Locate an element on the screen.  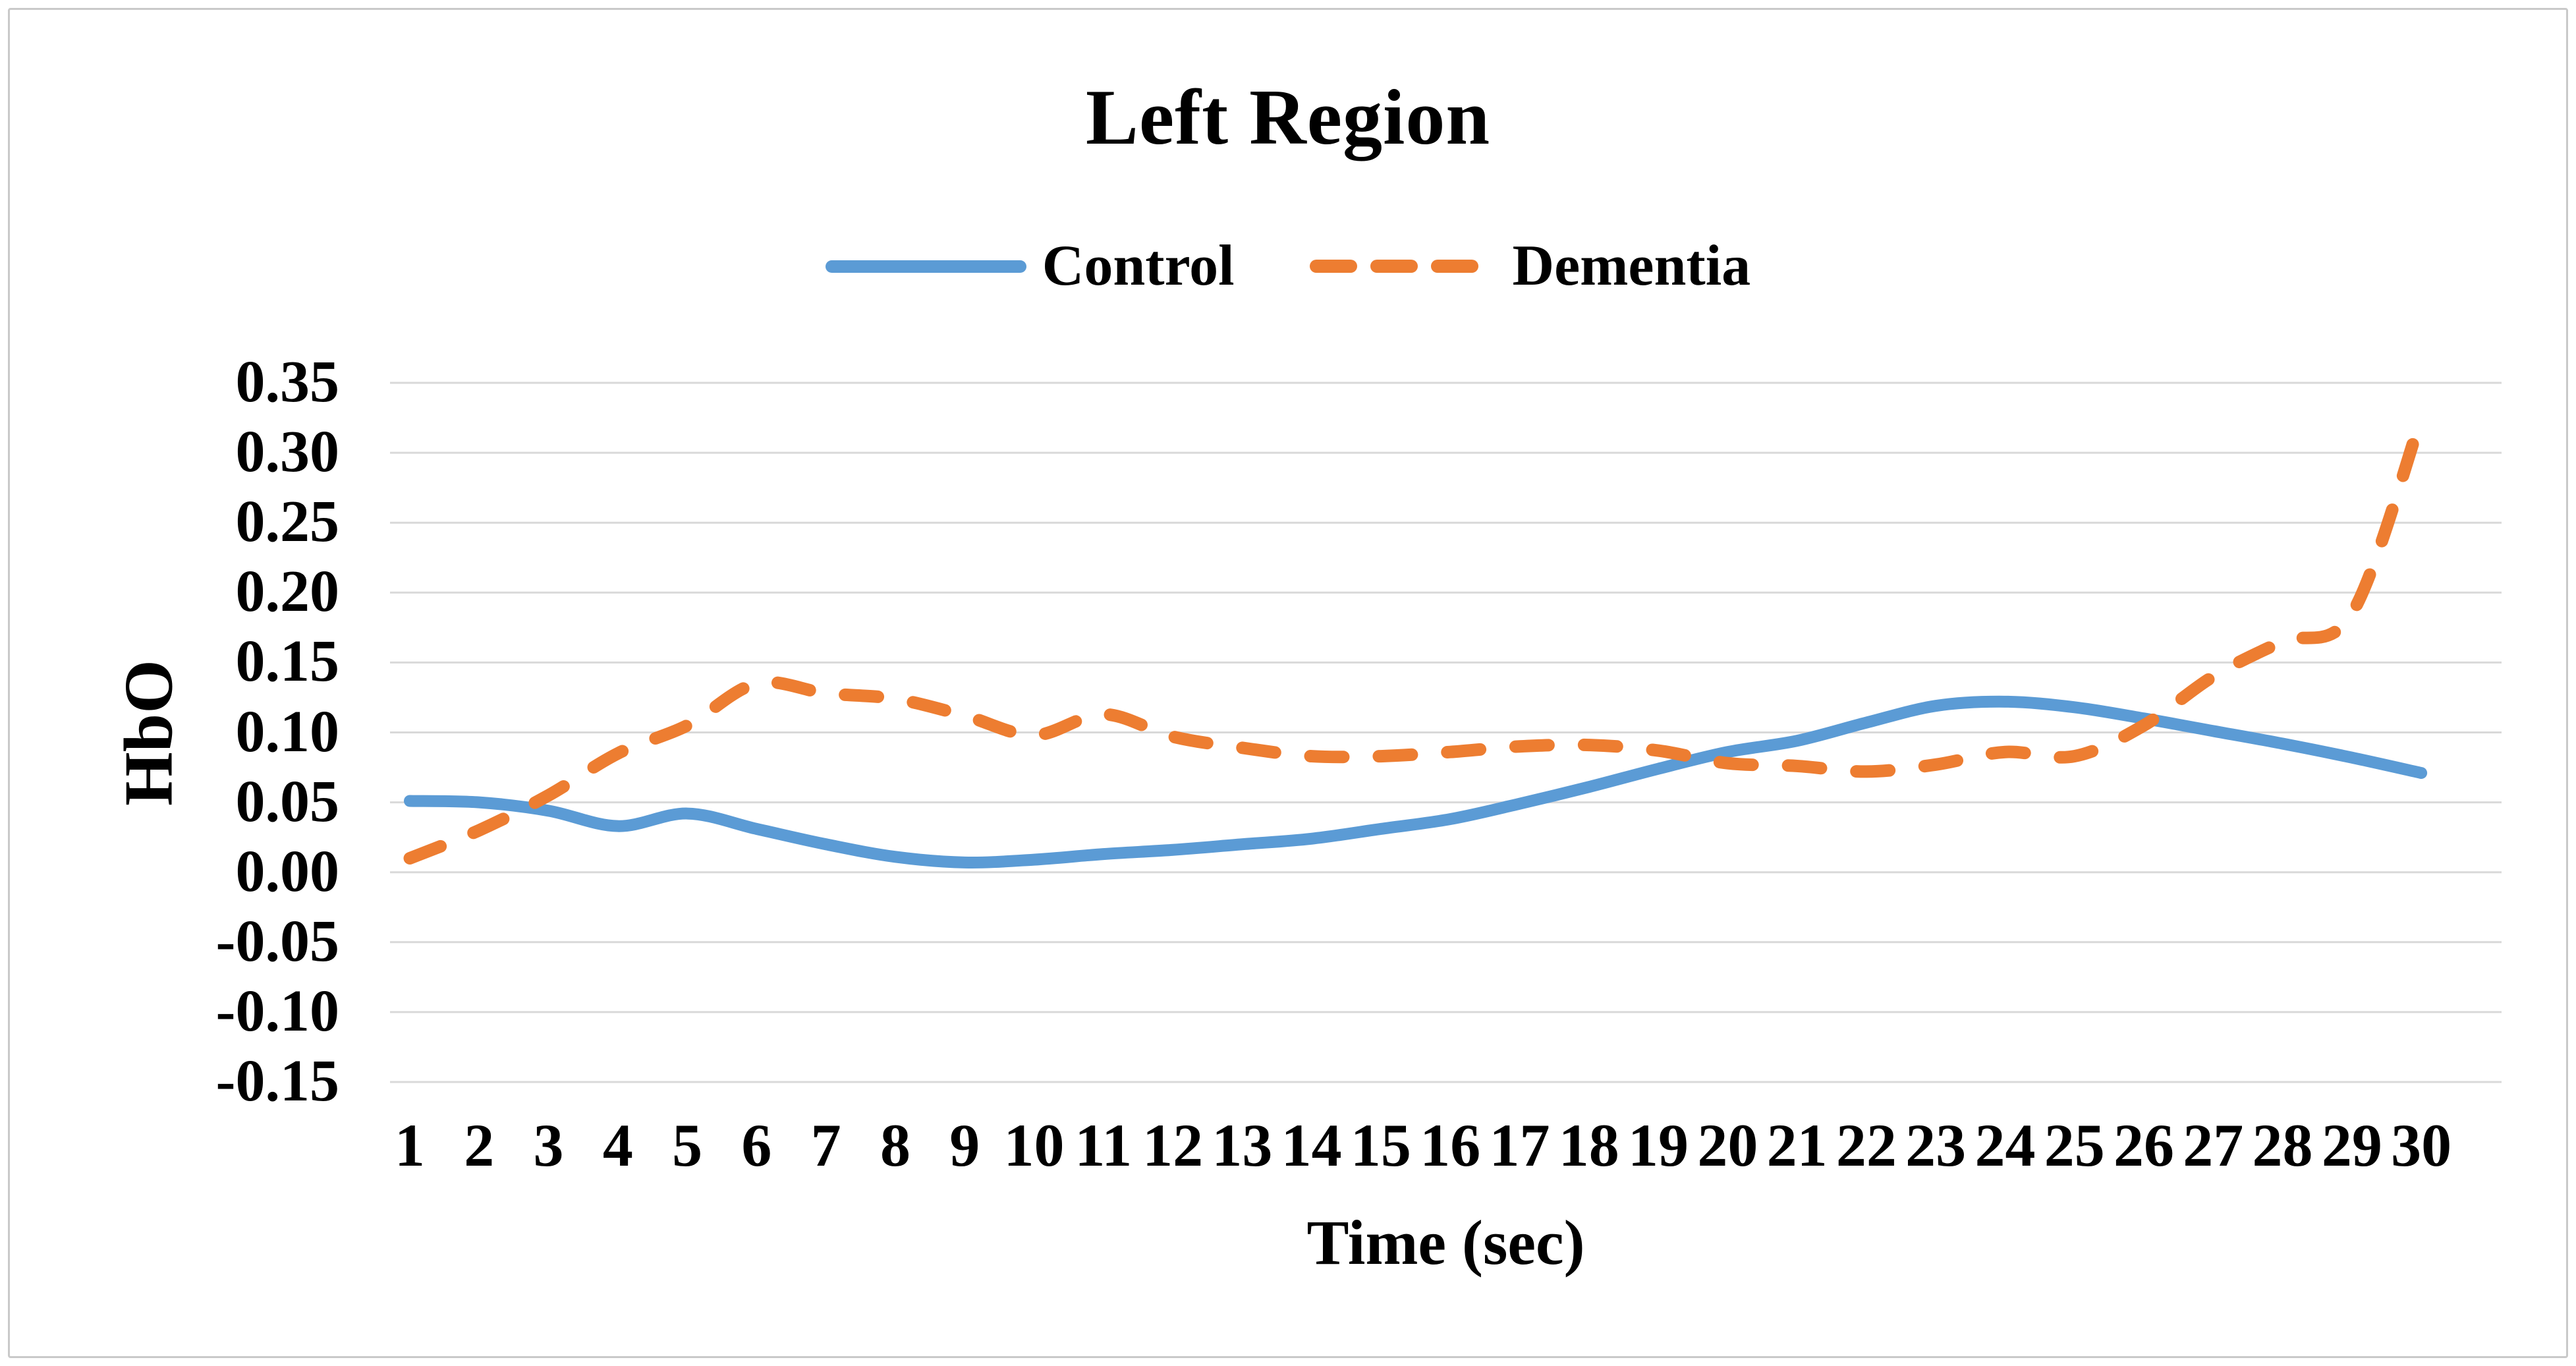
x-tick-label: 8 is located at coordinates (895, 1145).